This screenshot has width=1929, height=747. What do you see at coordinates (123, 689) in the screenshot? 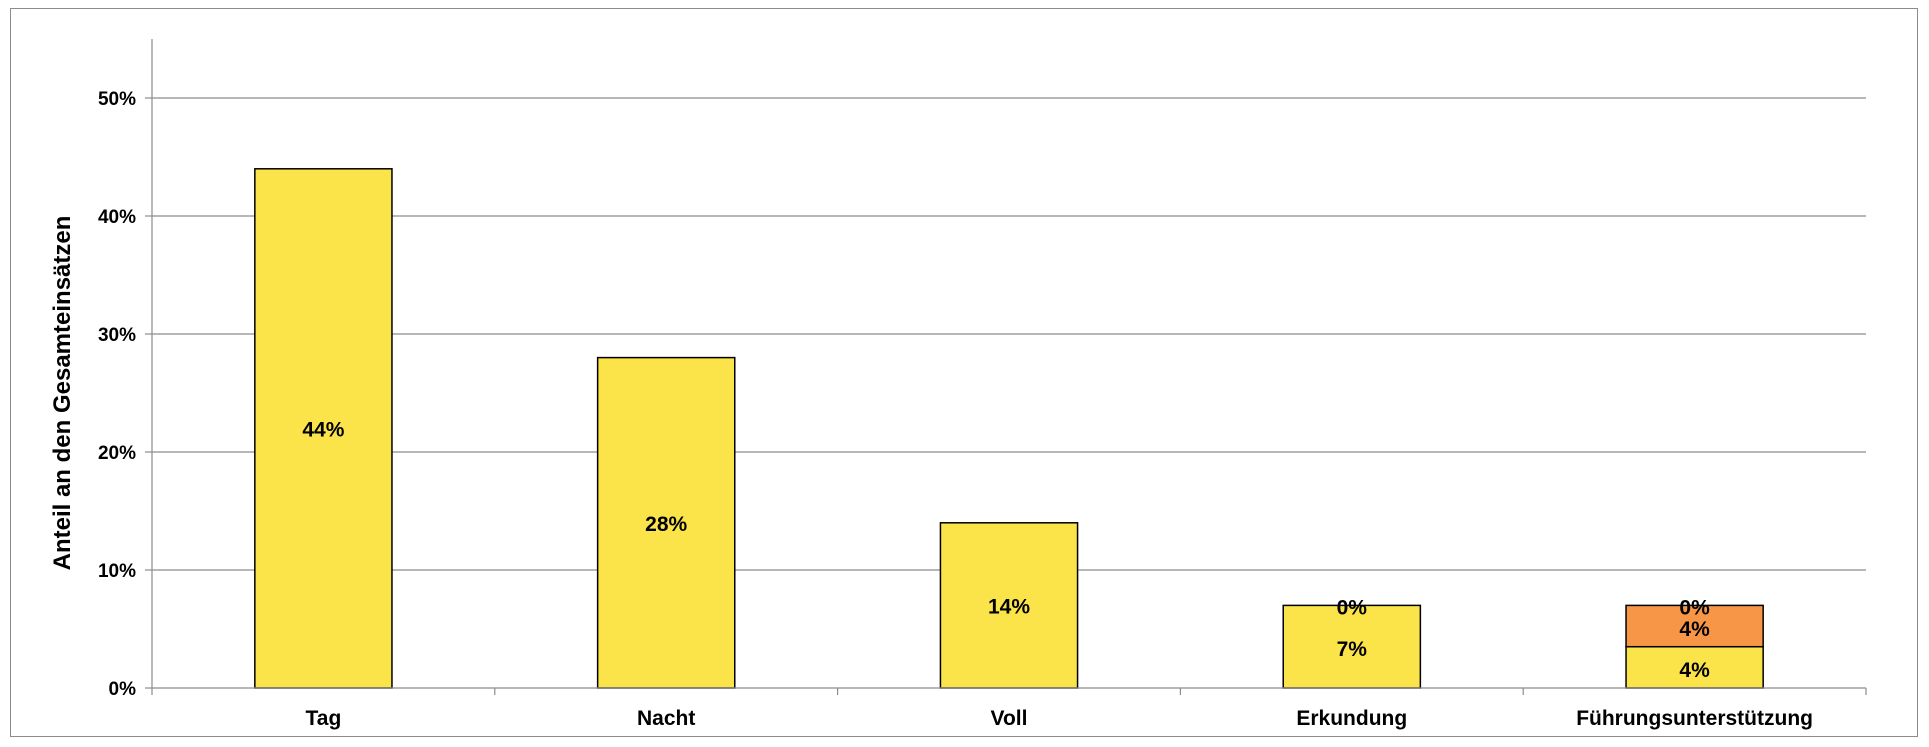
I see `y-tick-label: 0%` at bounding box center [123, 689].